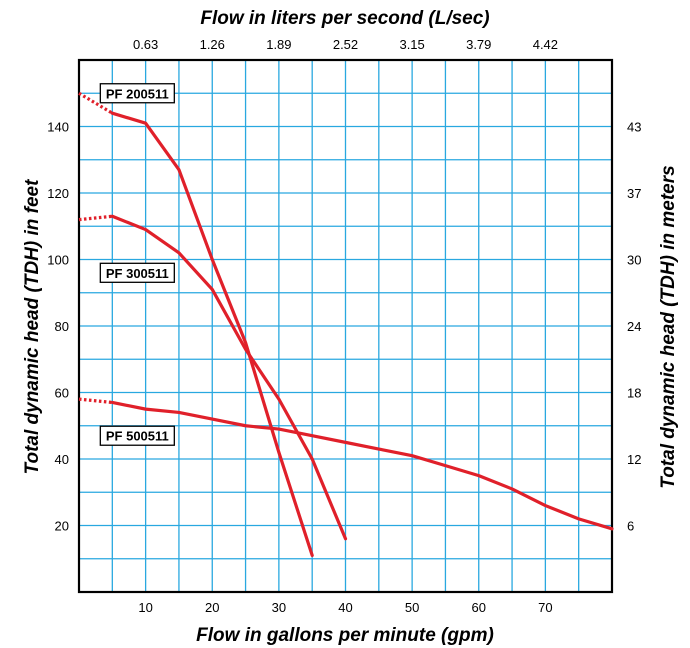 This screenshot has height=648, width=690. I want to click on x2-tick-label: 3.15, so click(411, 44).